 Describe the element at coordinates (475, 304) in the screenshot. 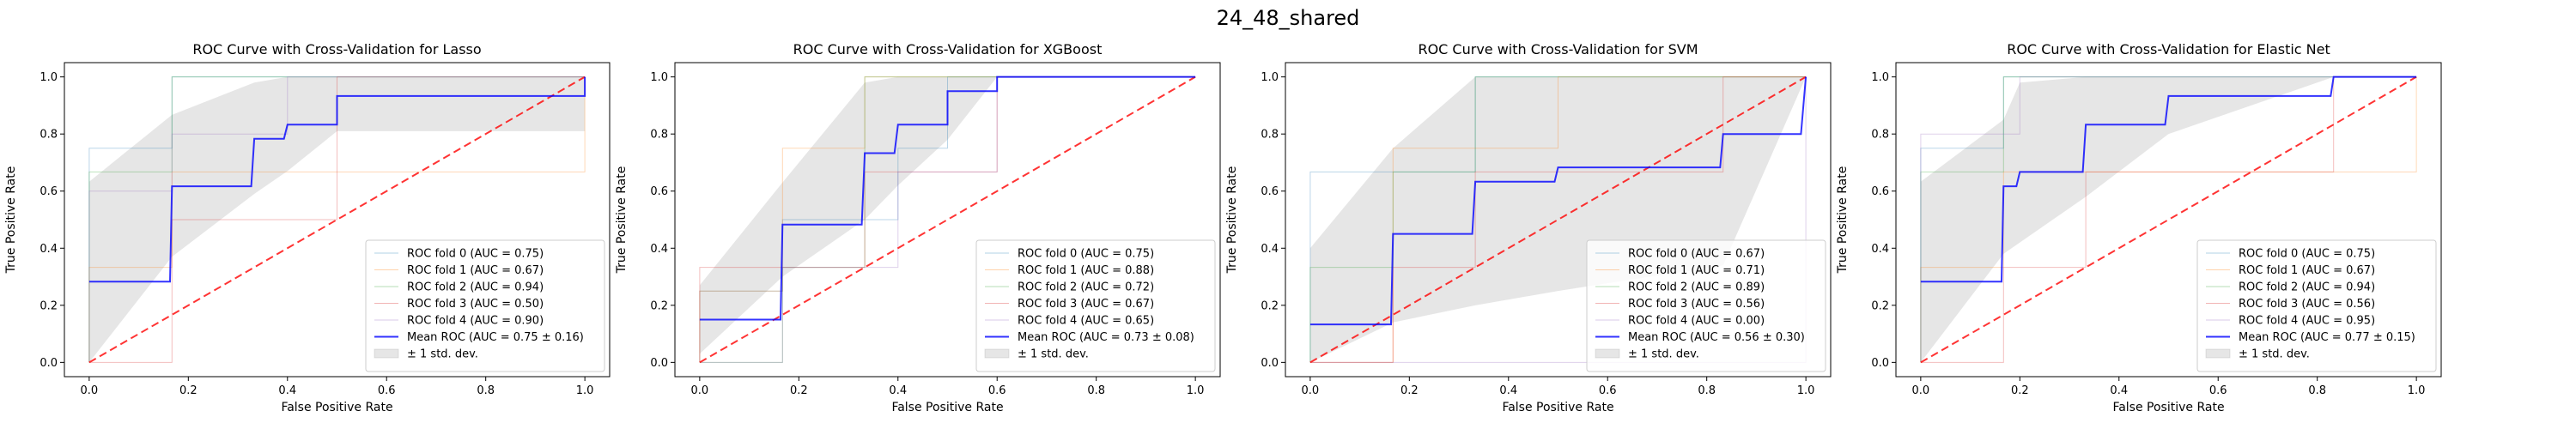

I see `legend-label: ROC fold 3 (AUC = 0.50)` at that location.